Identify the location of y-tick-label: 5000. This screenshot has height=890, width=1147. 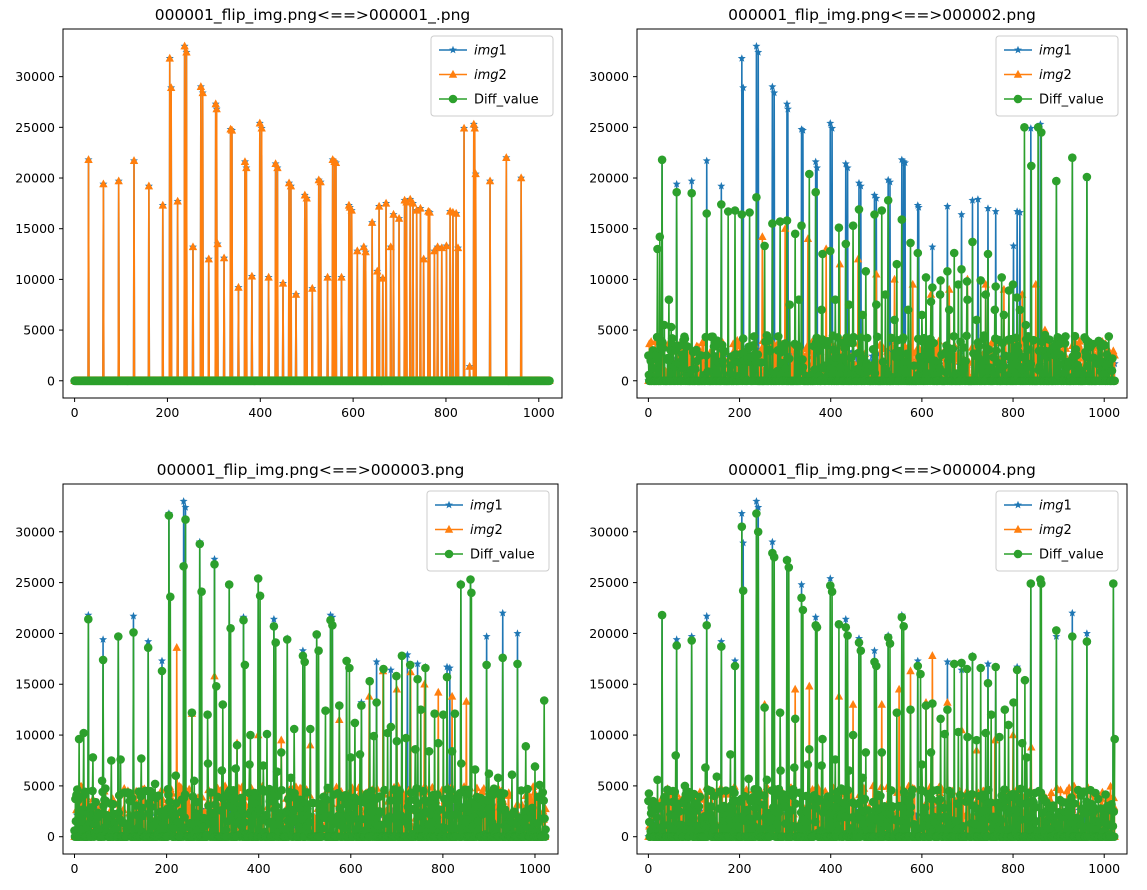
(39, 330).